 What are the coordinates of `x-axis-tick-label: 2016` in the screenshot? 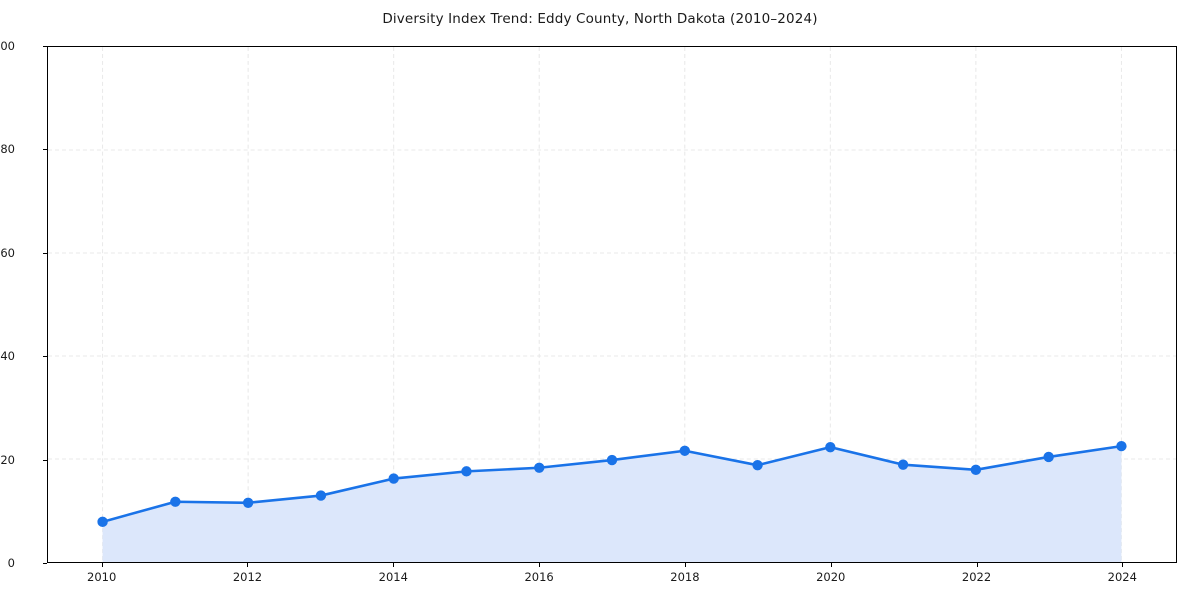 It's located at (539, 577).